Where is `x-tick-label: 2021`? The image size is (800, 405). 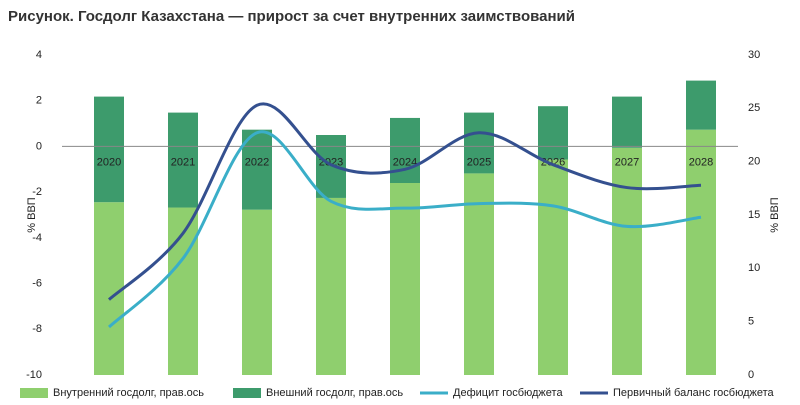 x-tick-label: 2021 is located at coordinates (183, 162).